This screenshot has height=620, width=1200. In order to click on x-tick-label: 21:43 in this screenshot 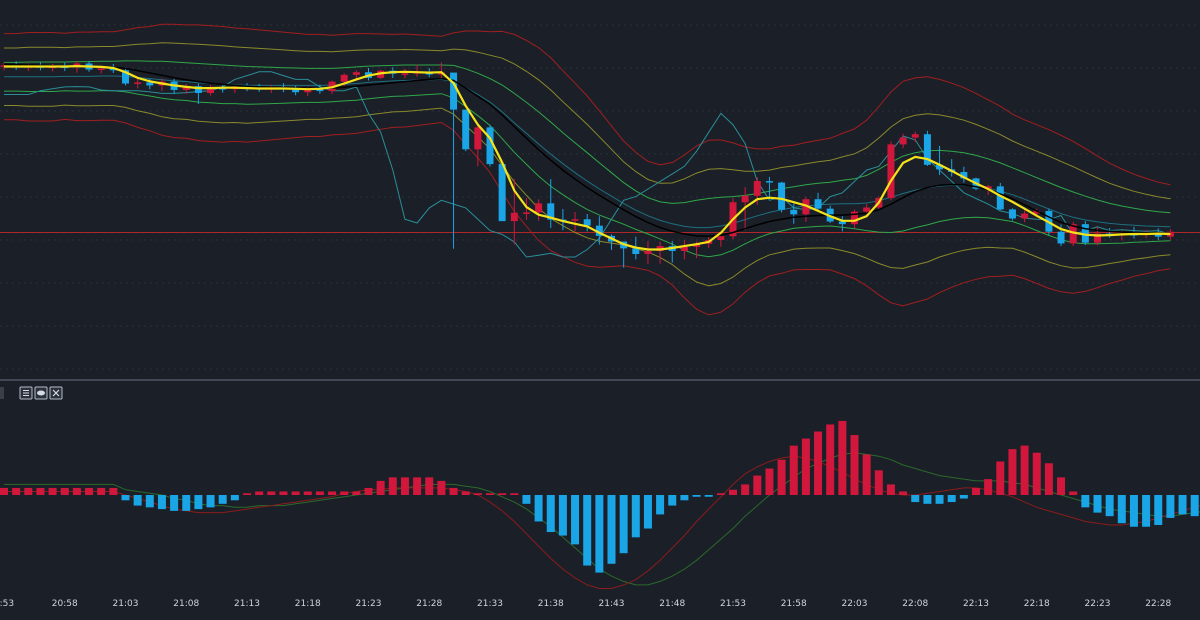, I will do `click(612, 604)`.